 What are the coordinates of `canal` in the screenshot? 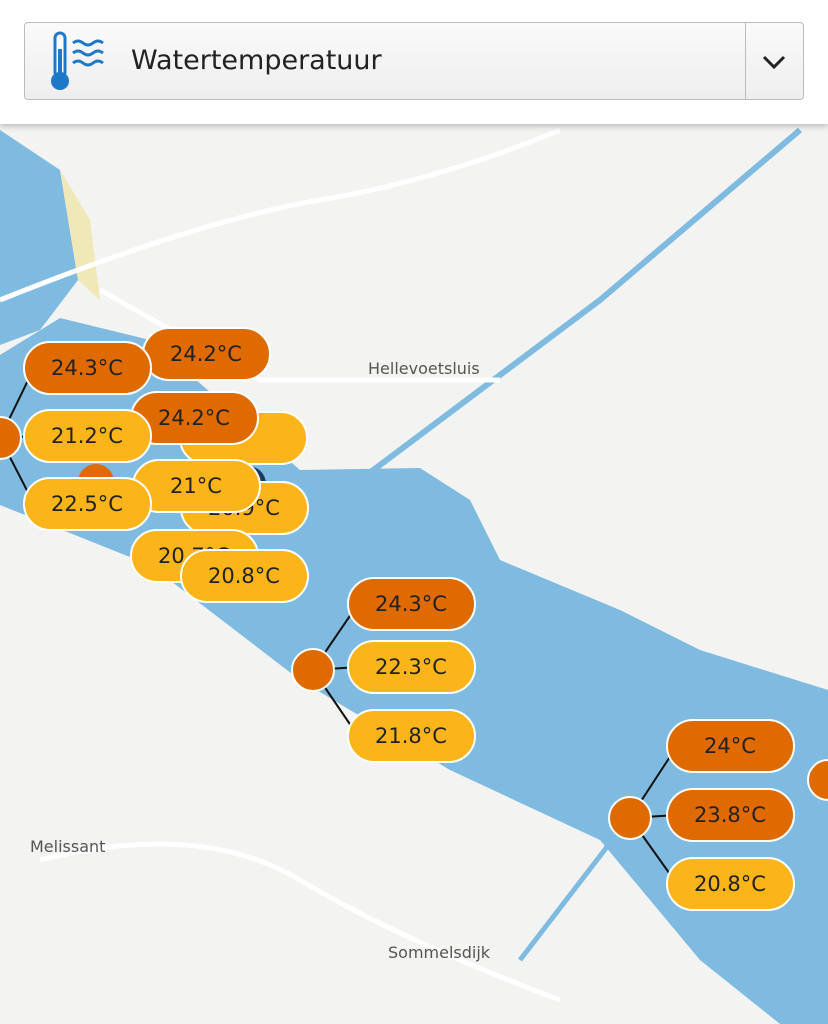 It's located at (570, 895).